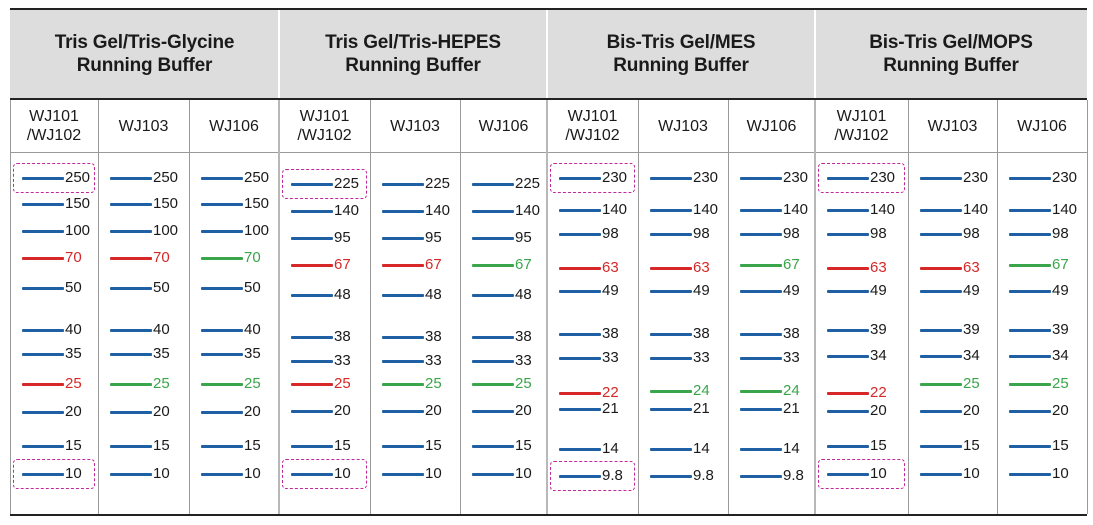  I want to click on group-header: Bis-Tris Gel/MOPS Running Buffer, so click(951, 54).